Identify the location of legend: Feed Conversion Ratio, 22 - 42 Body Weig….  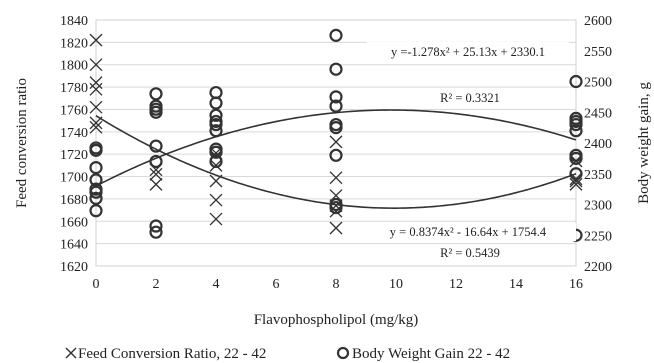
(287, 354).